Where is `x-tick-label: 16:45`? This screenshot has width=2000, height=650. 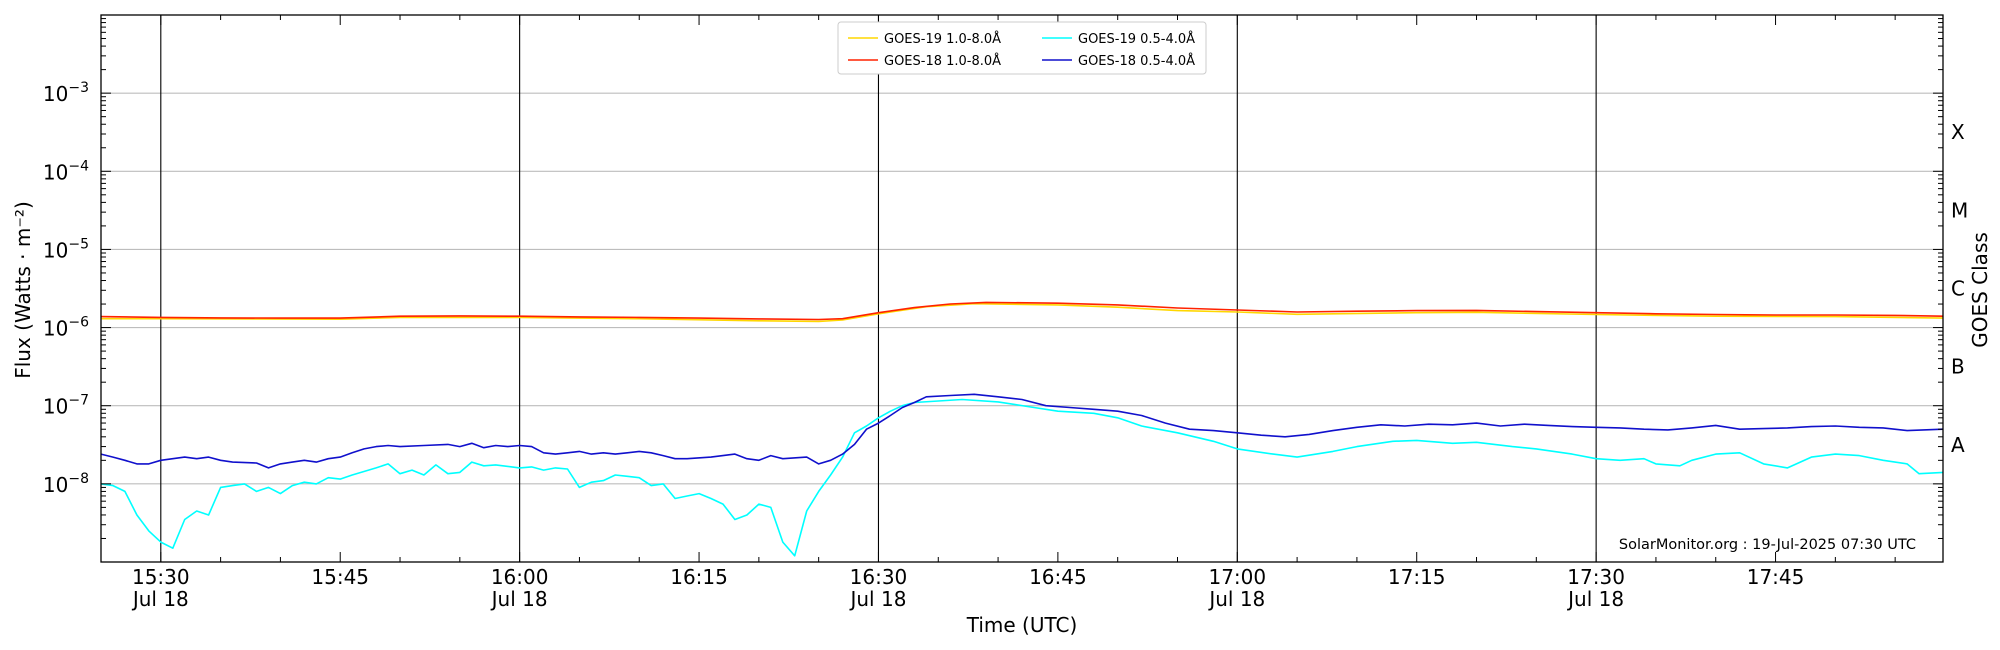
x-tick-label: 16:45 is located at coordinates (1058, 577).